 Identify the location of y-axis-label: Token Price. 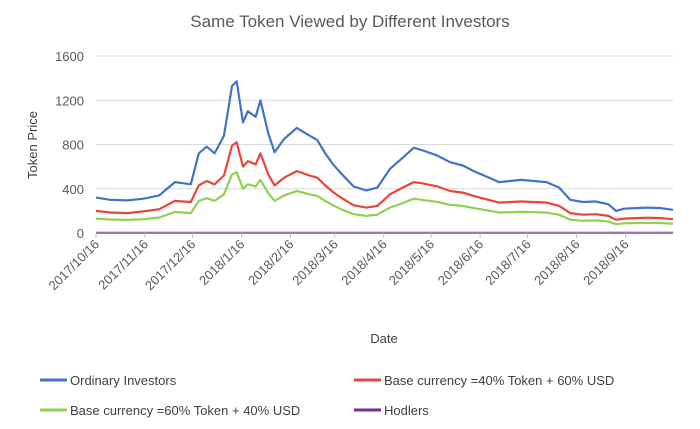
(32, 145).